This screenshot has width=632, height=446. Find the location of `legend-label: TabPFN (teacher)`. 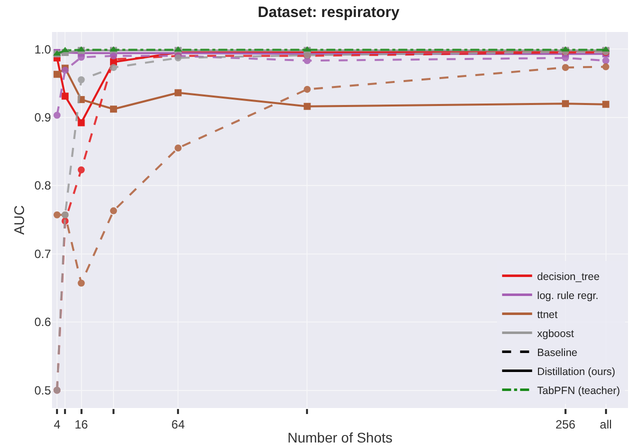

legend-label: TabPFN (teacher) is located at coordinates (578, 390).